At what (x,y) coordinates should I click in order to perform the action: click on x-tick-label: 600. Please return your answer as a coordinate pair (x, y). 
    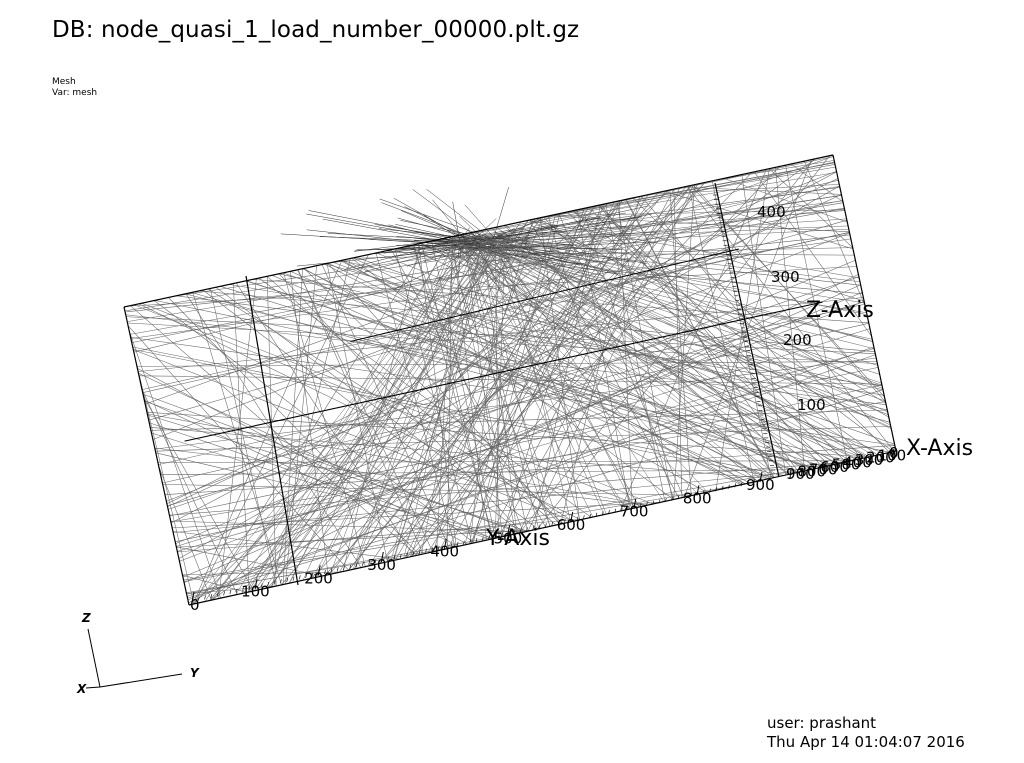
    Looking at the image, I should click on (834, 467).